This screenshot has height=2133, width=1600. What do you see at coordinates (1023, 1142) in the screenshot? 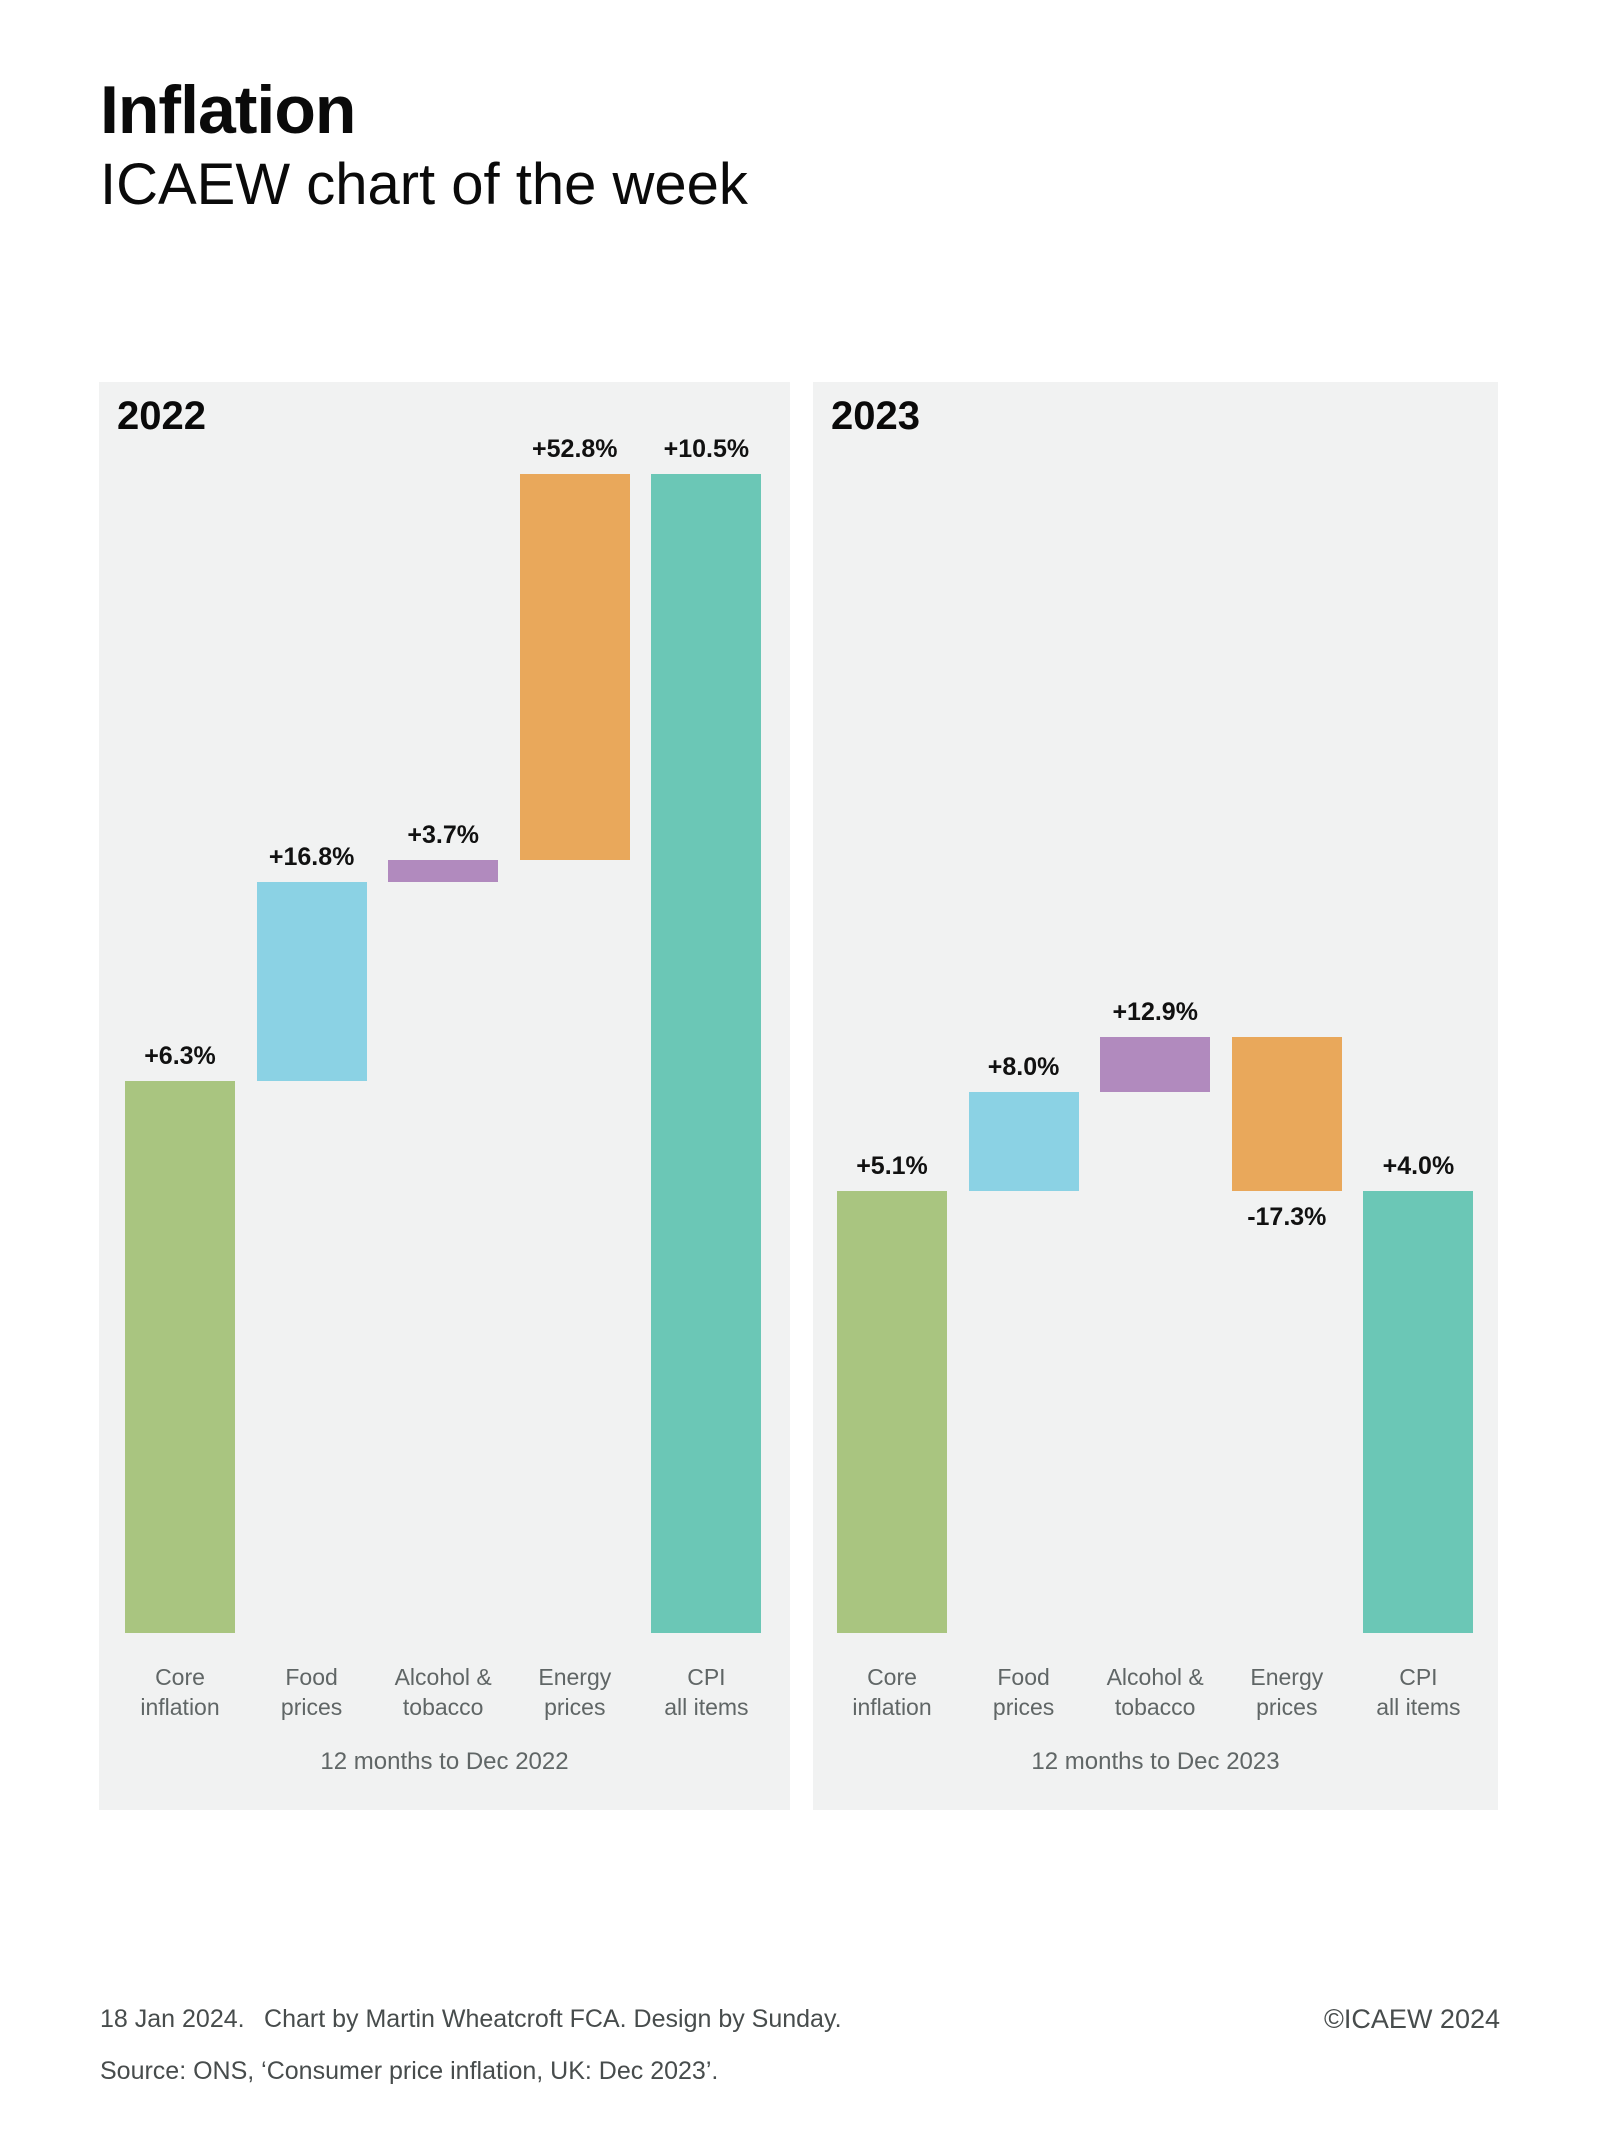
I see `bar-2023-food-prices` at bounding box center [1023, 1142].